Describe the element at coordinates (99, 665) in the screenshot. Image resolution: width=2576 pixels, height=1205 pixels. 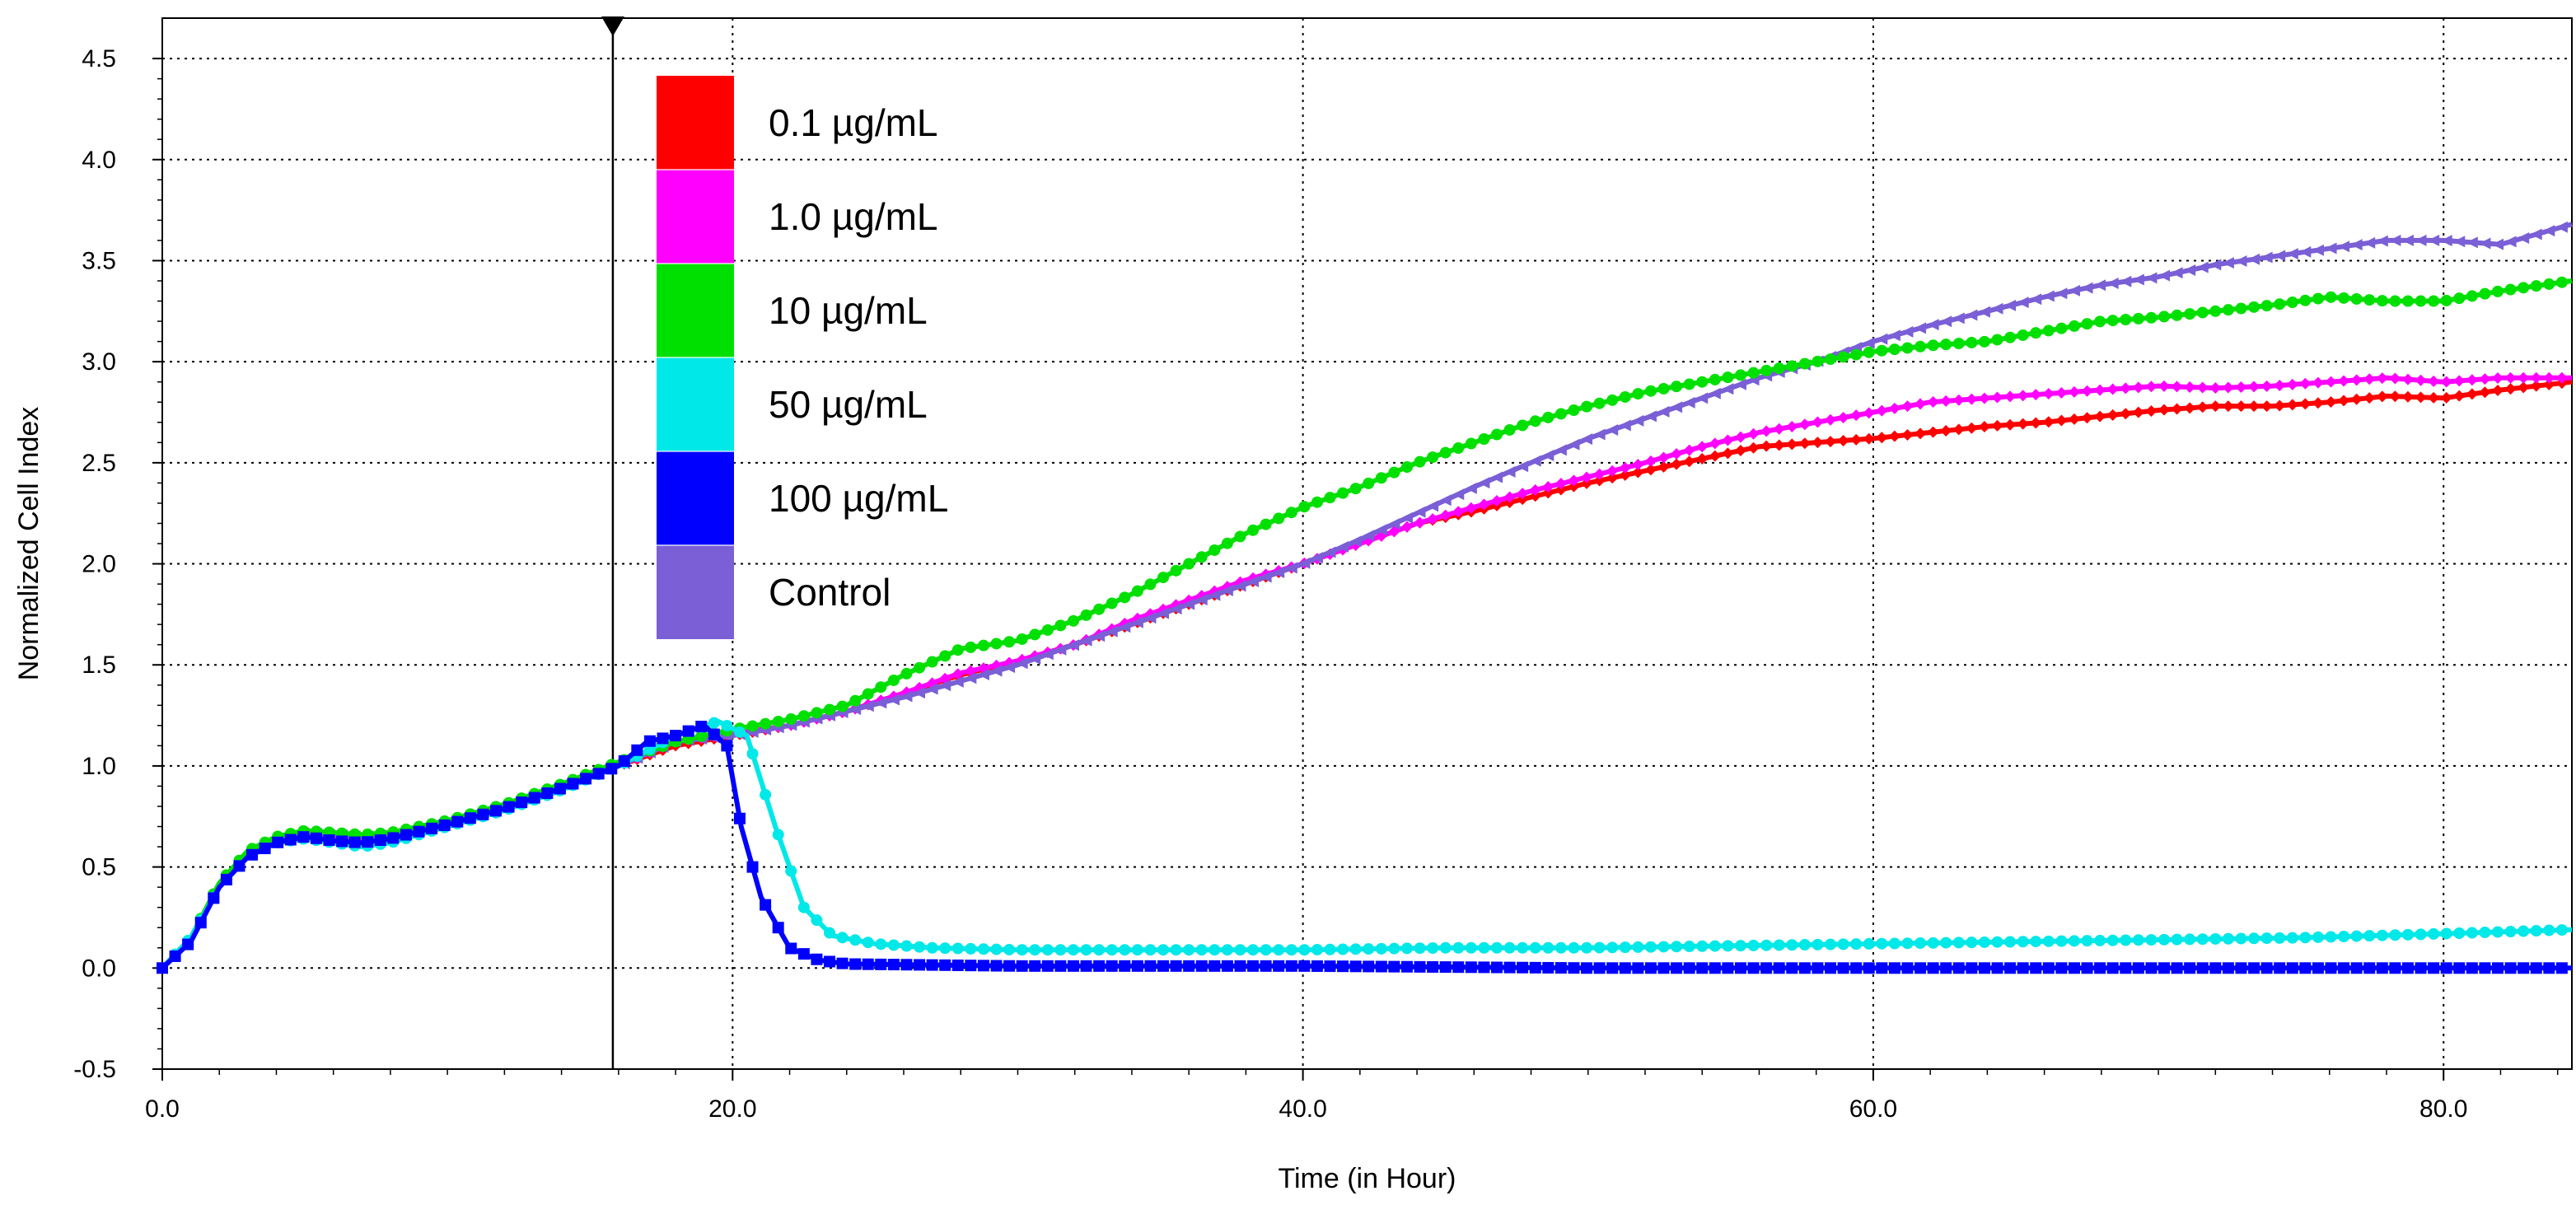
I see `y-tick-label: 1.5` at that location.